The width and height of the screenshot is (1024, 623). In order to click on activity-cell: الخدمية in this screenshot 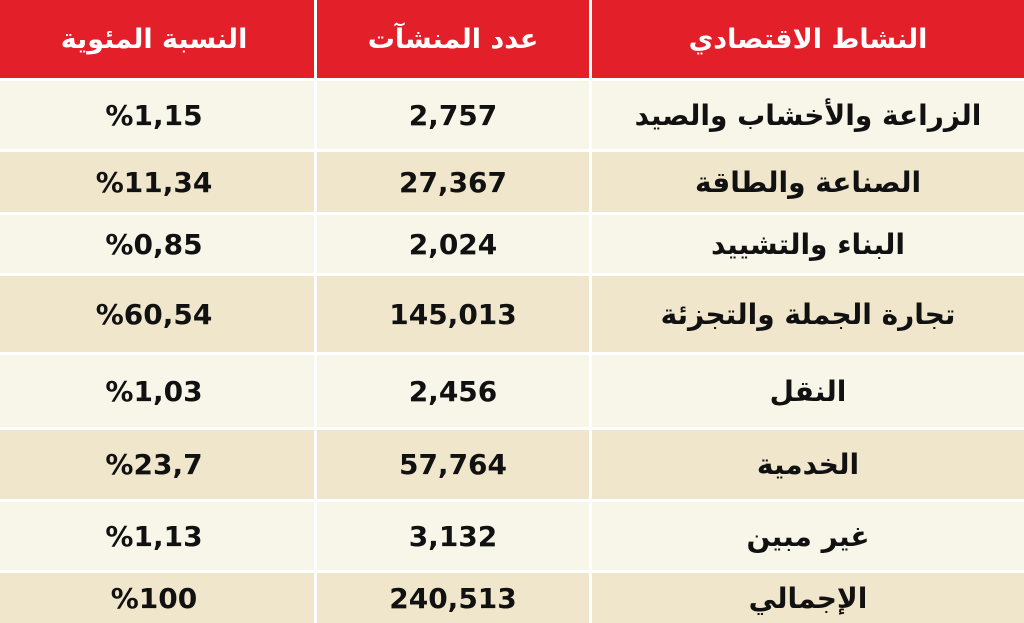, I will do `click(808, 464)`.